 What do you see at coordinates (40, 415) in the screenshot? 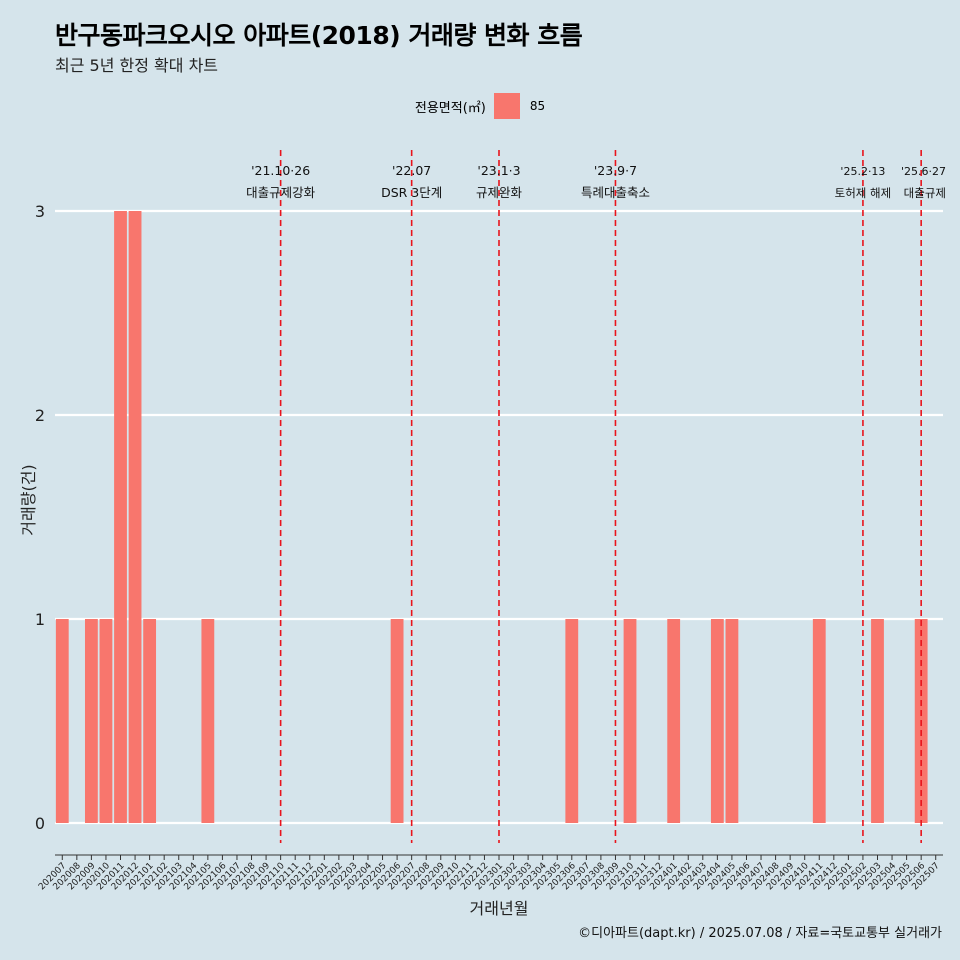
I see `y-tick-label: 2` at bounding box center [40, 415].